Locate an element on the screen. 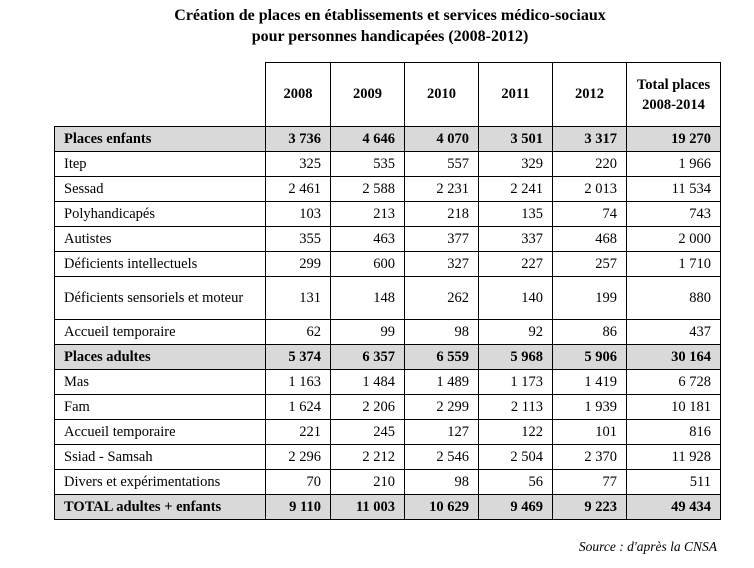  cell-value: 92 is located at coordinates (515, 332).